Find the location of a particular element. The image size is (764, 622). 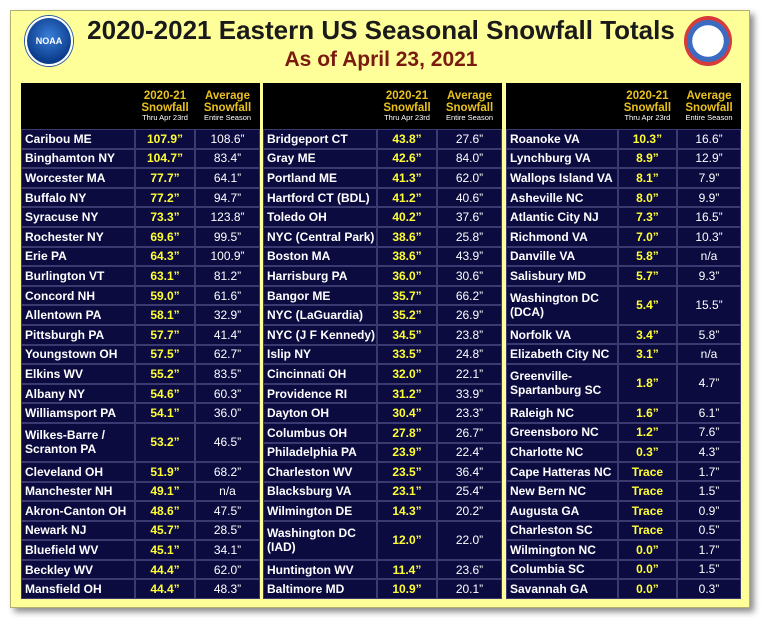

snowfall-cell: 63.1” is located at coordinates (165, 276).